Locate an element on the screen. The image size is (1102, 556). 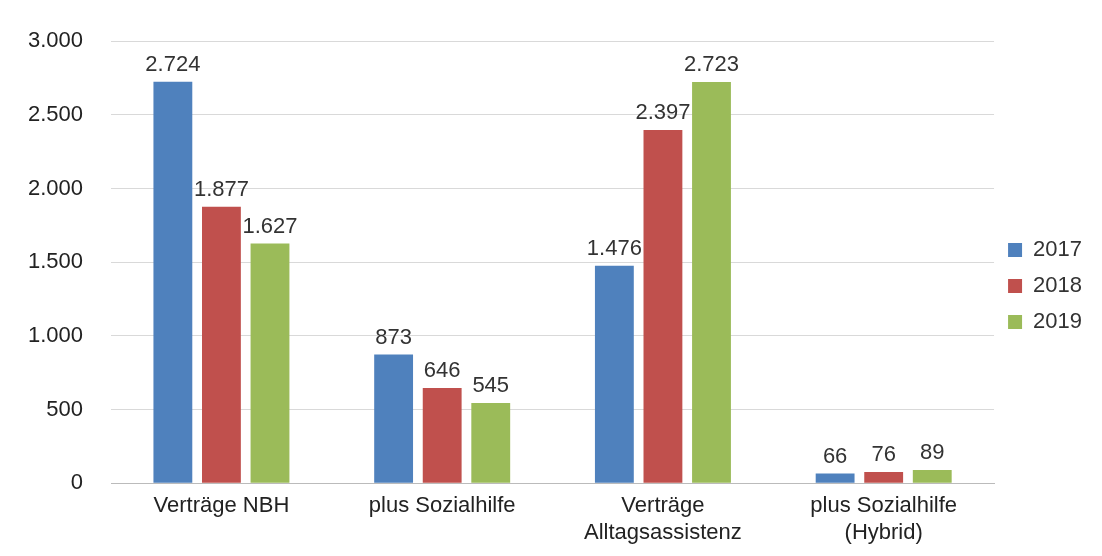
data-label: 89 is located at coordinates (932, 452).